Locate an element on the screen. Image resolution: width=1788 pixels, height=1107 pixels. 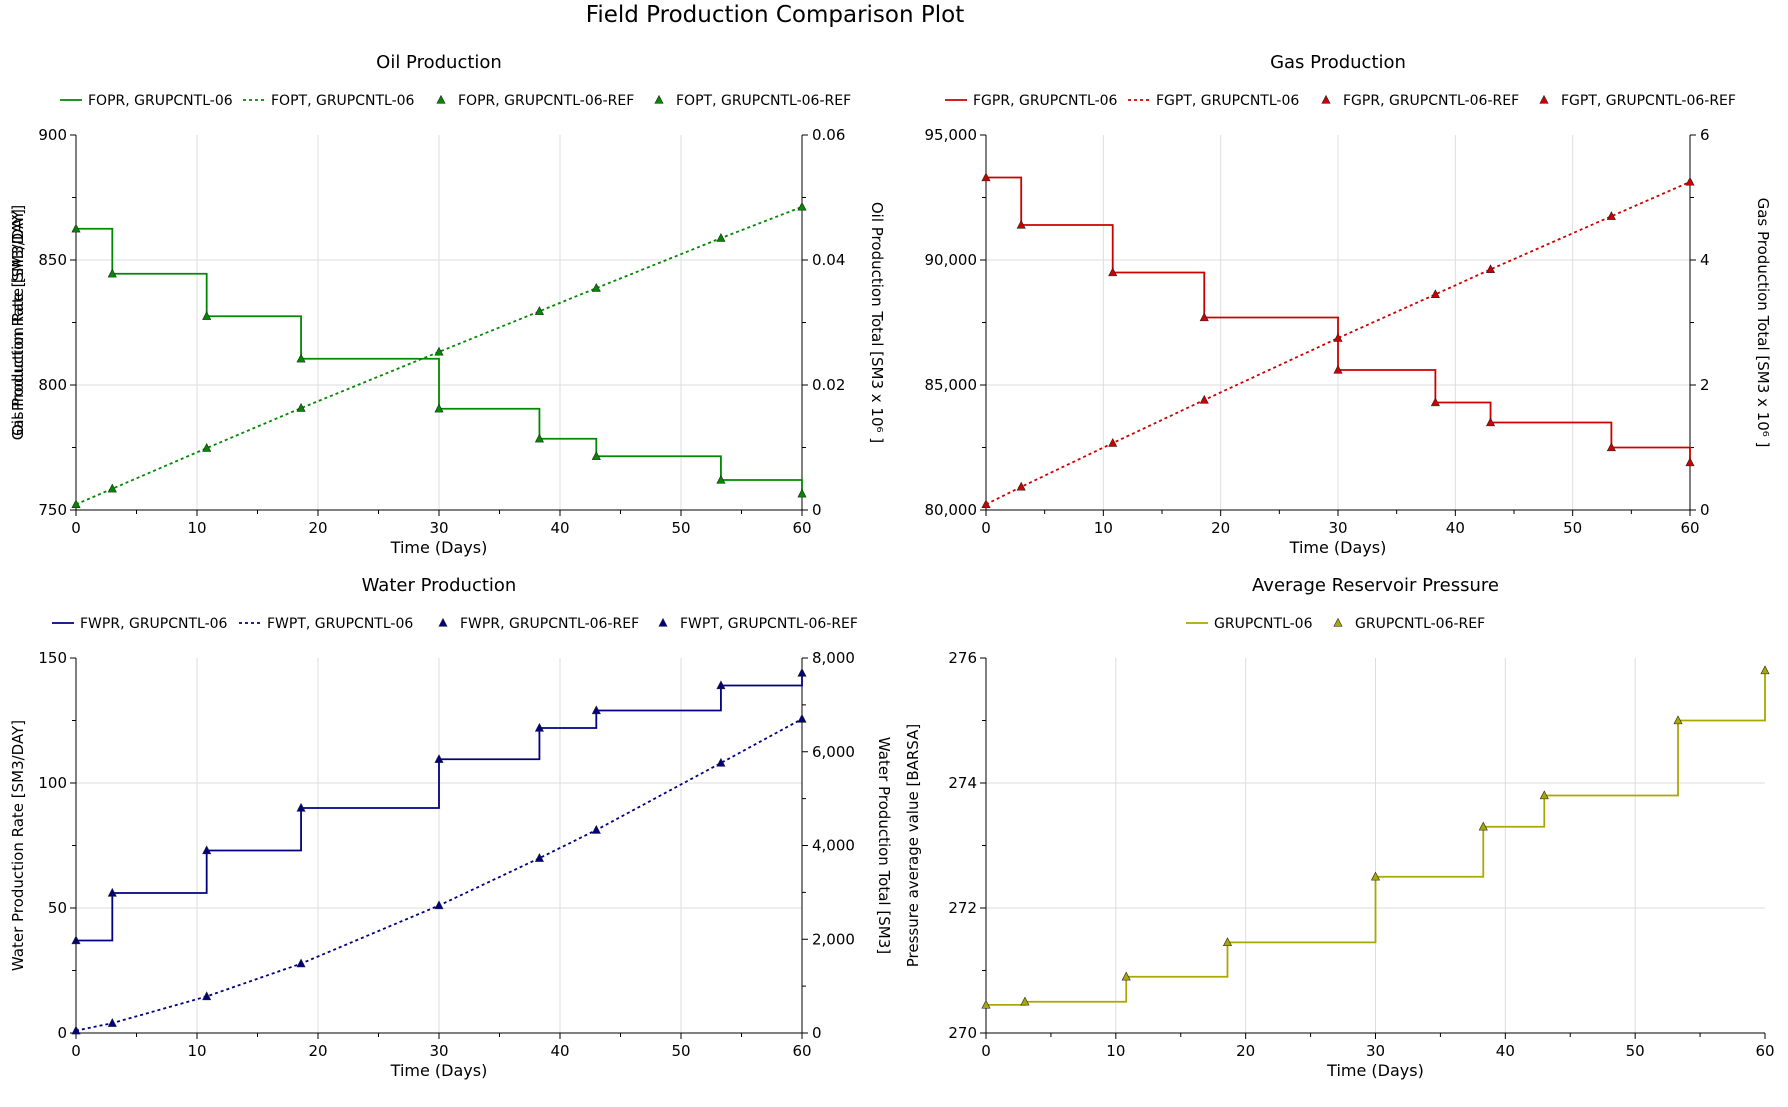
y2-tick-label: 6 is located at coordinates (1705, 135).